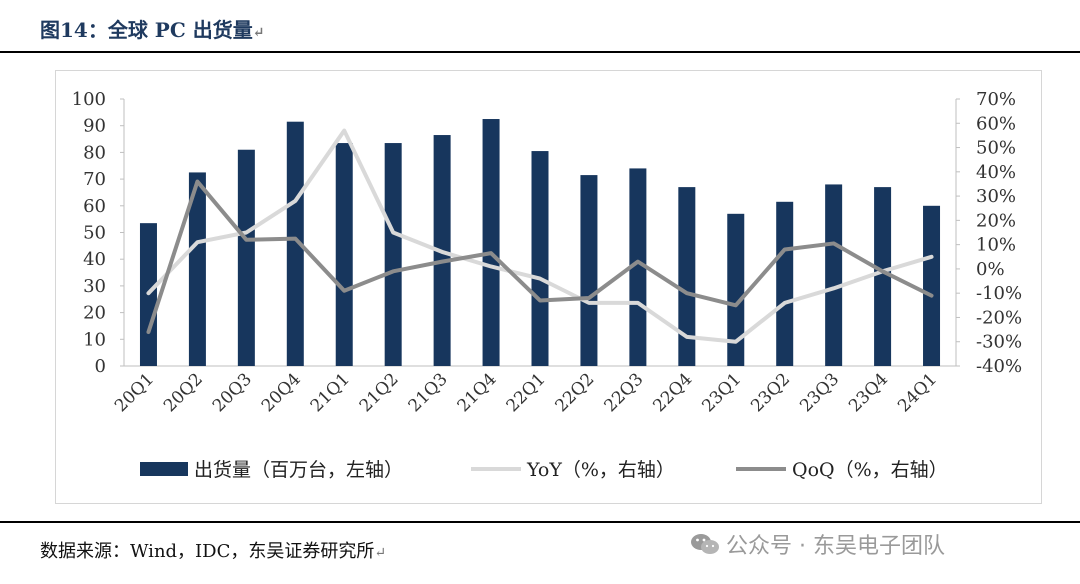 The height and width of the screenshot is (584, 1080). What do you see at coordinates (94, 126) in the screenshot?
I see `left-tick-label: 90` at bounding box center [94, 126].